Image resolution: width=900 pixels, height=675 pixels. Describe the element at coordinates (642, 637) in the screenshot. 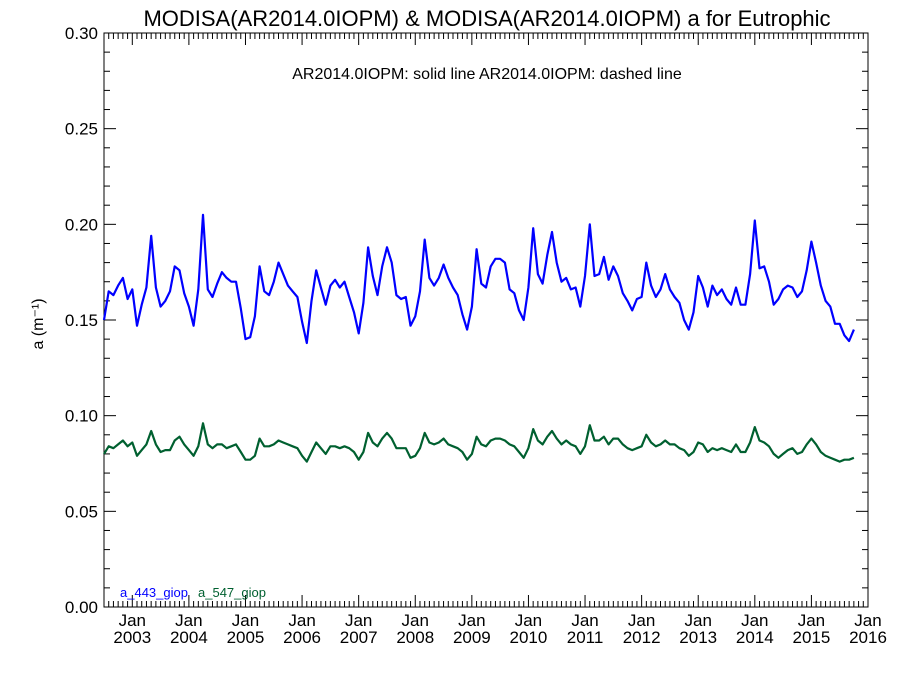

I see `x-tick-label-year: 2012` at that location.